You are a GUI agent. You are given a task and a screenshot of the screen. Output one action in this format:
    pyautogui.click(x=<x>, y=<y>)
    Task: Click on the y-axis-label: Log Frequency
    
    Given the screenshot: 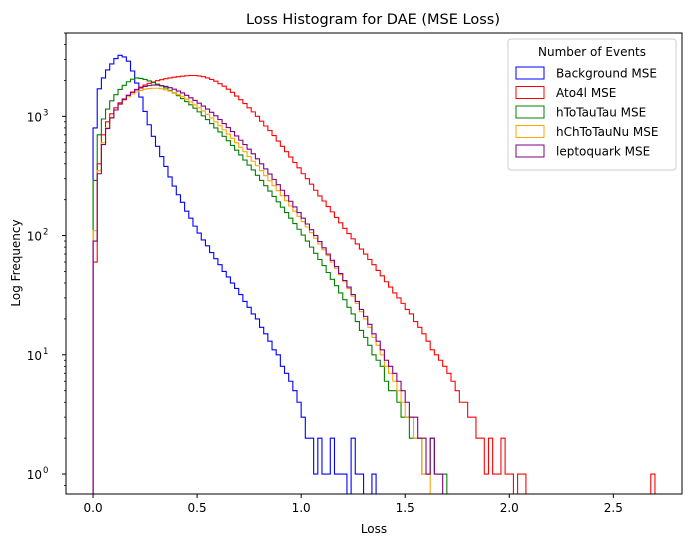 What is the action you would take?
    pyautogui.click(x=16, y=262)
    